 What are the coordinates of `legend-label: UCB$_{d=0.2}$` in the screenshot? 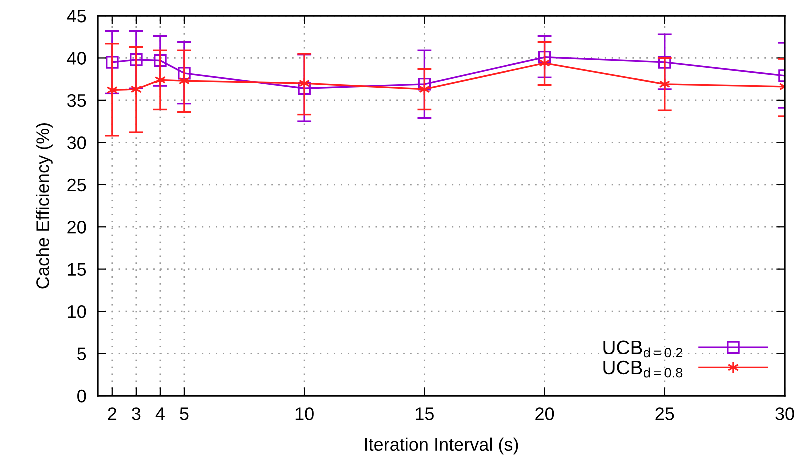 It's located at (643, 349).